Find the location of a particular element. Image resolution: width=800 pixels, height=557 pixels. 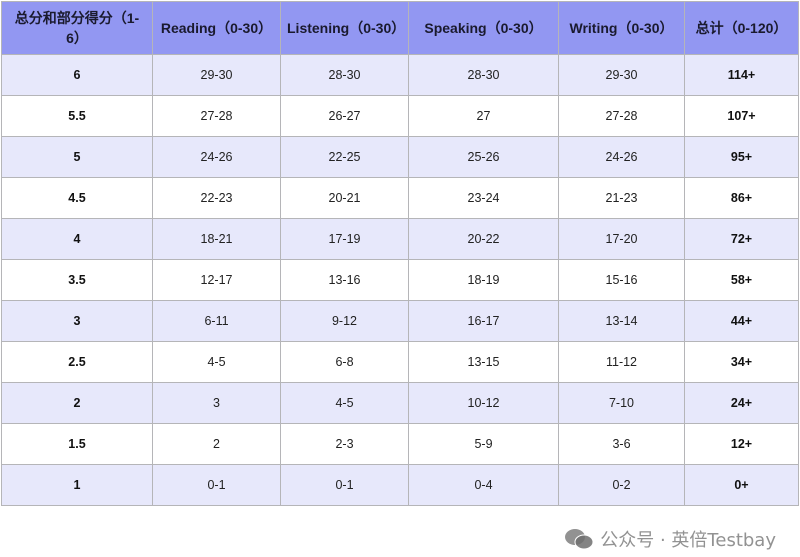

cell-listening: 17-19 is located at coordinates (344, 239).